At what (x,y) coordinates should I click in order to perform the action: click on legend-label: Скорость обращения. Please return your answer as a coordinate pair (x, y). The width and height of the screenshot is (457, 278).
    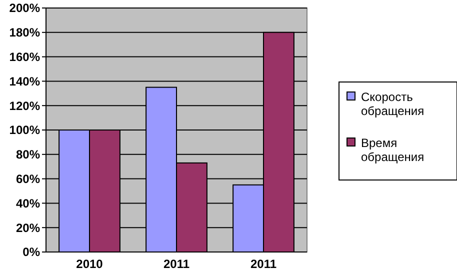
    Looking at the image, I should click on (392, 104).